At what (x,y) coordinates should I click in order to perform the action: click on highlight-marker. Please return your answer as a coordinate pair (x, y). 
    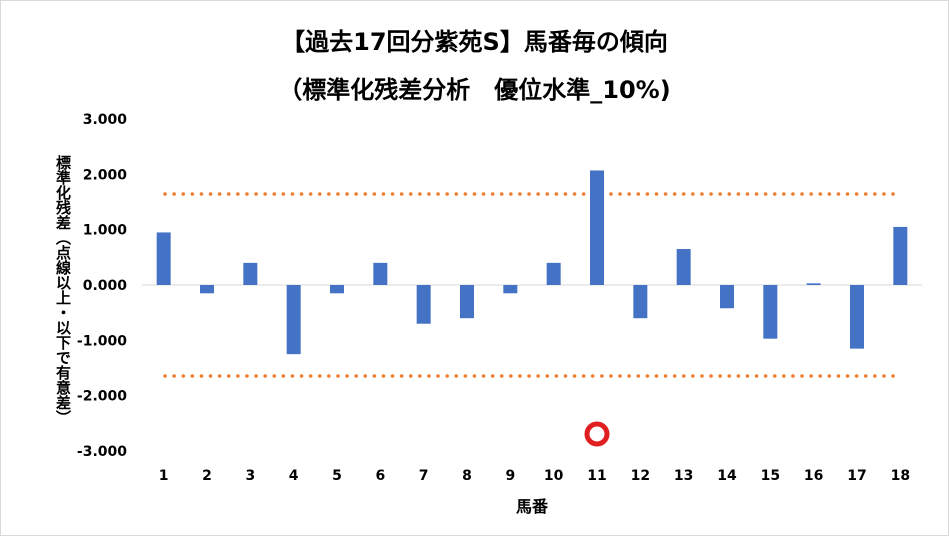
    Looking at the image, I should click on (597, 434).